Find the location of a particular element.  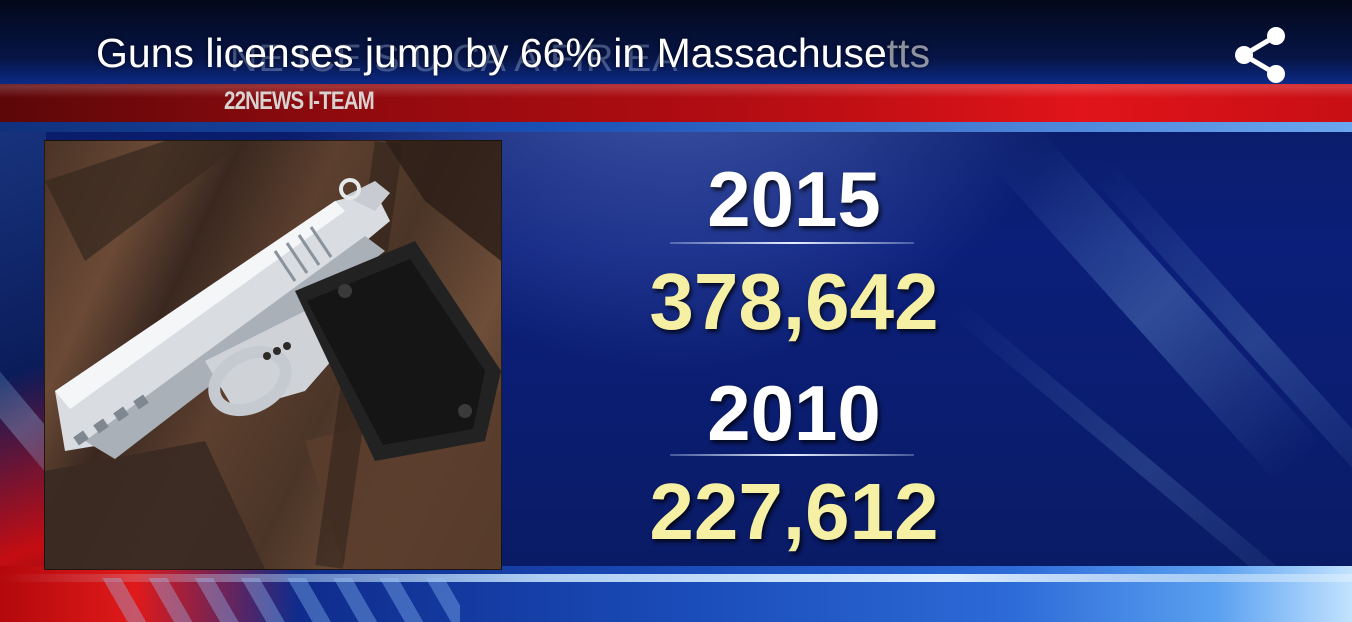

divider-line is located at coordinates (676, 127).